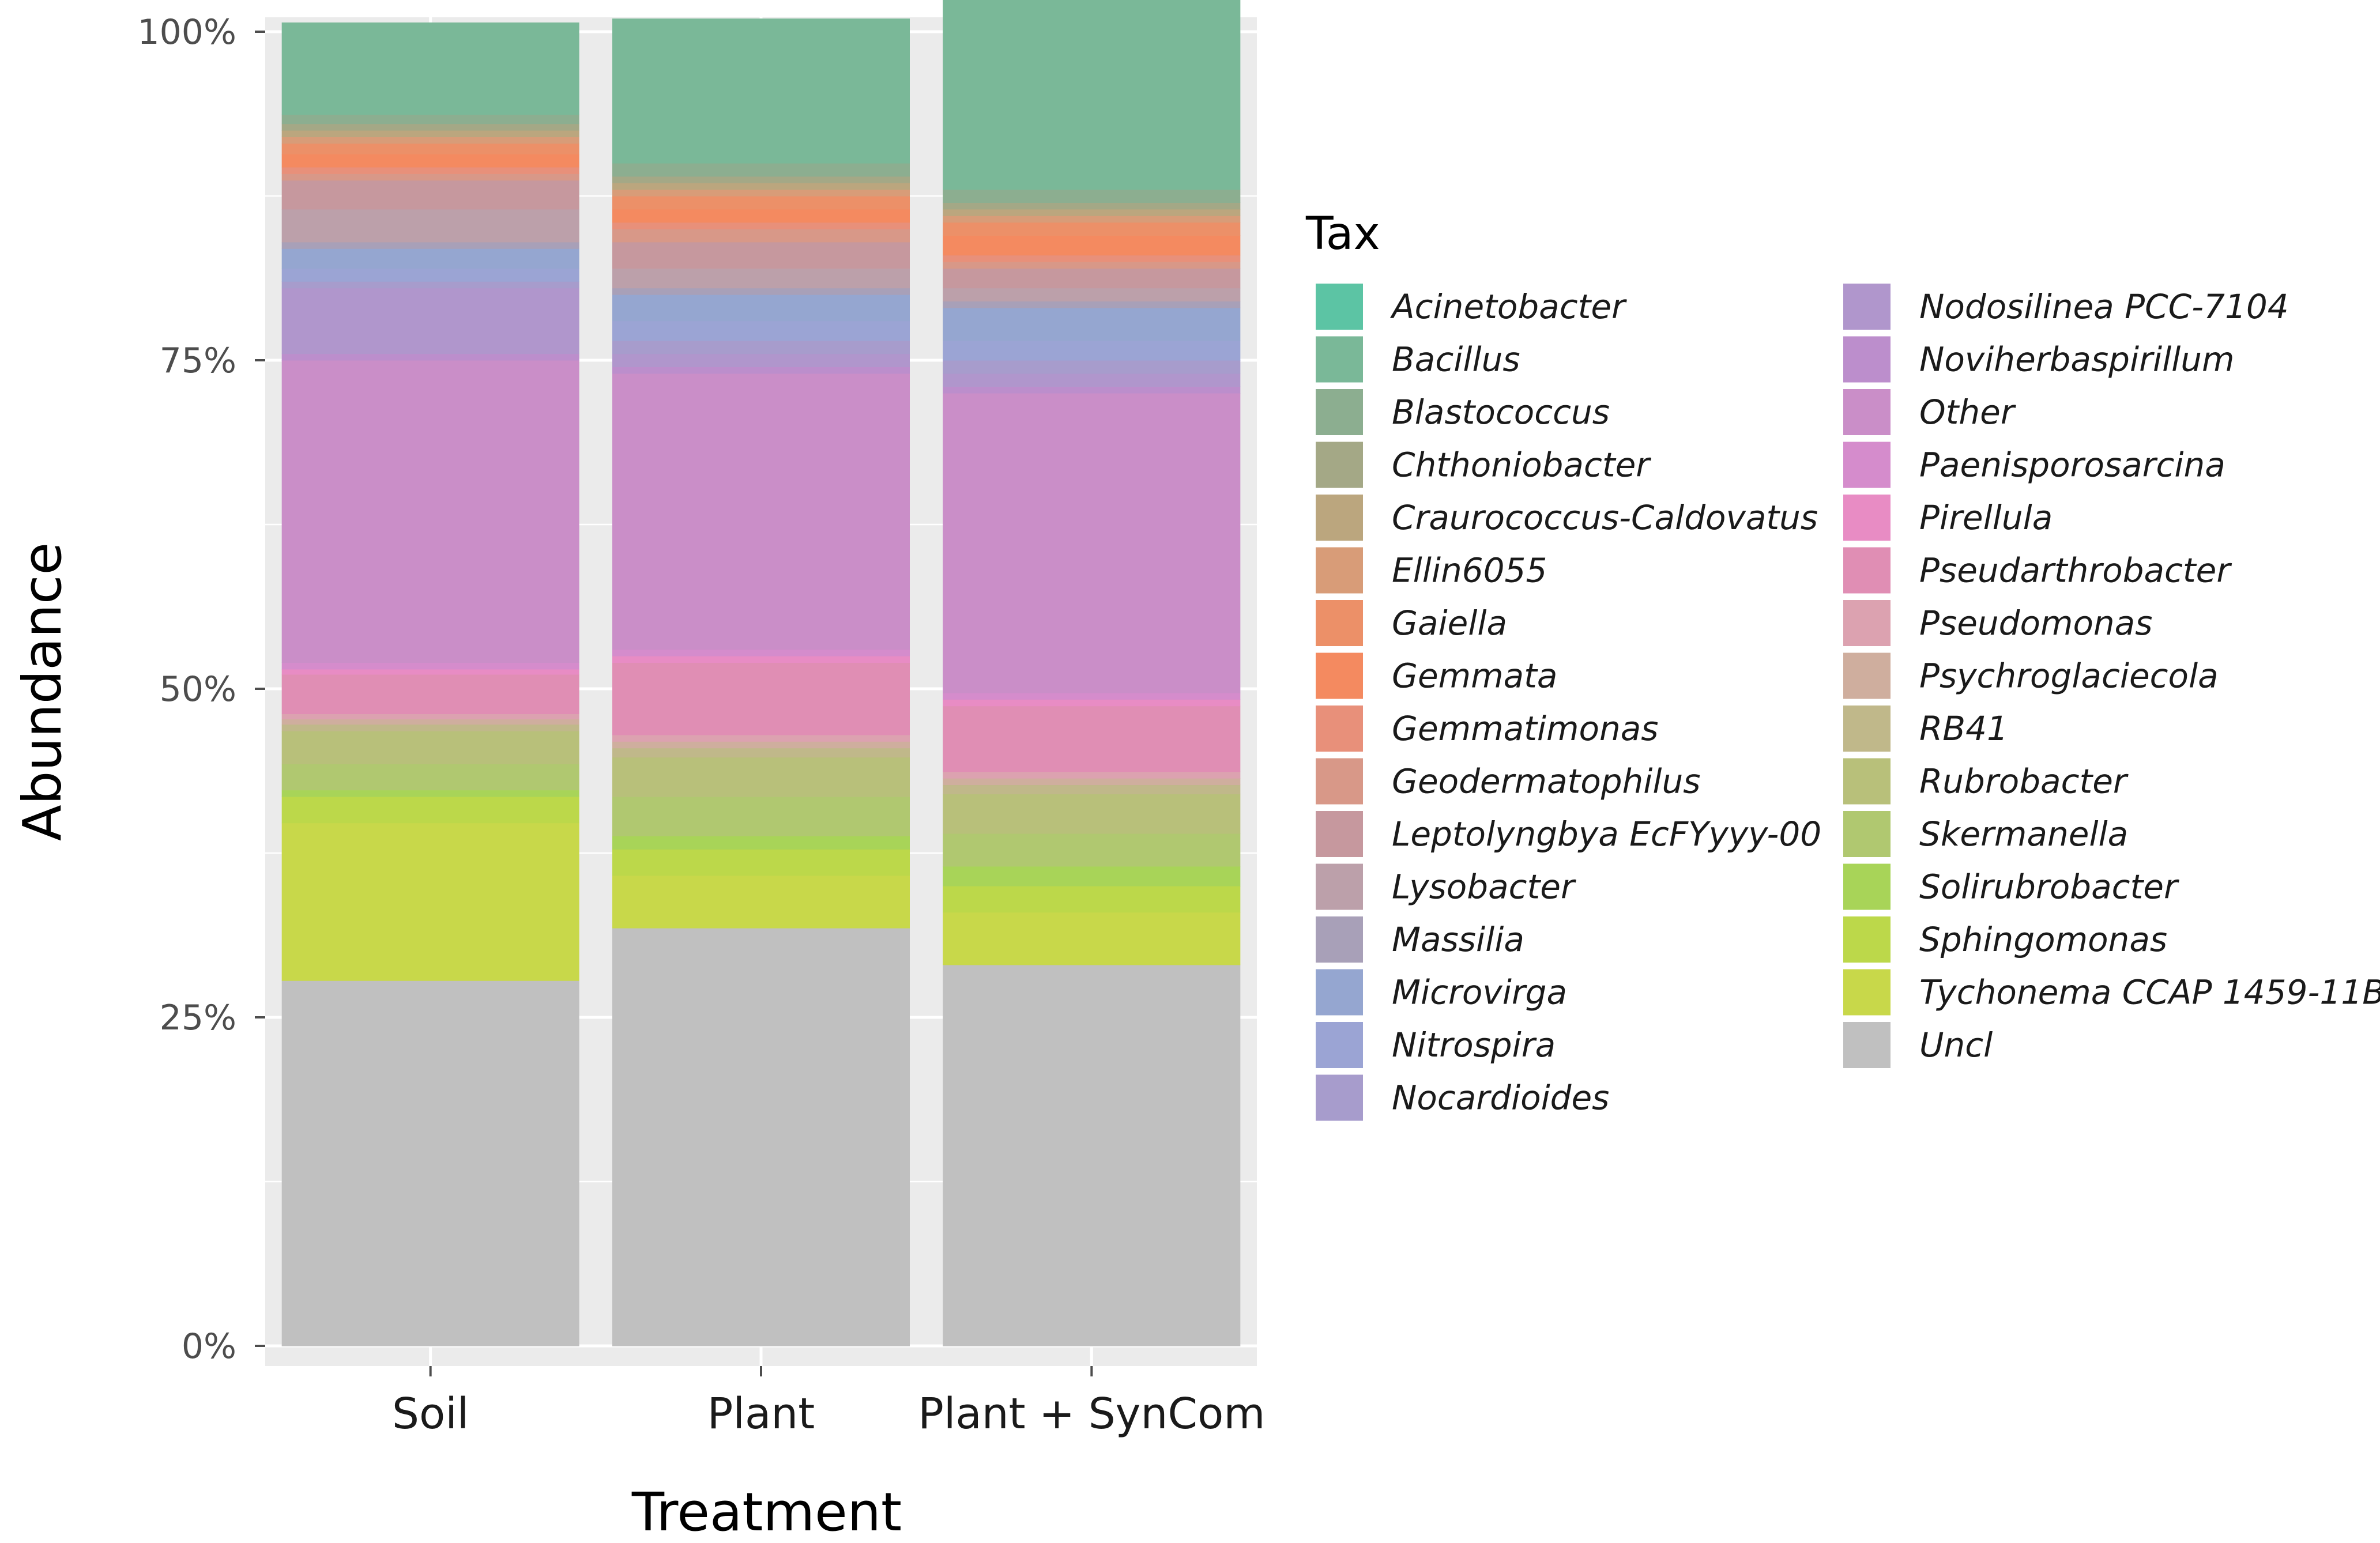 The height and width of the screenshot is (1543, 2380). Describe the element at coordinates (1091, 1414) in the screenshot. I see `x-tick-label: Plant + SynCom` at that location.